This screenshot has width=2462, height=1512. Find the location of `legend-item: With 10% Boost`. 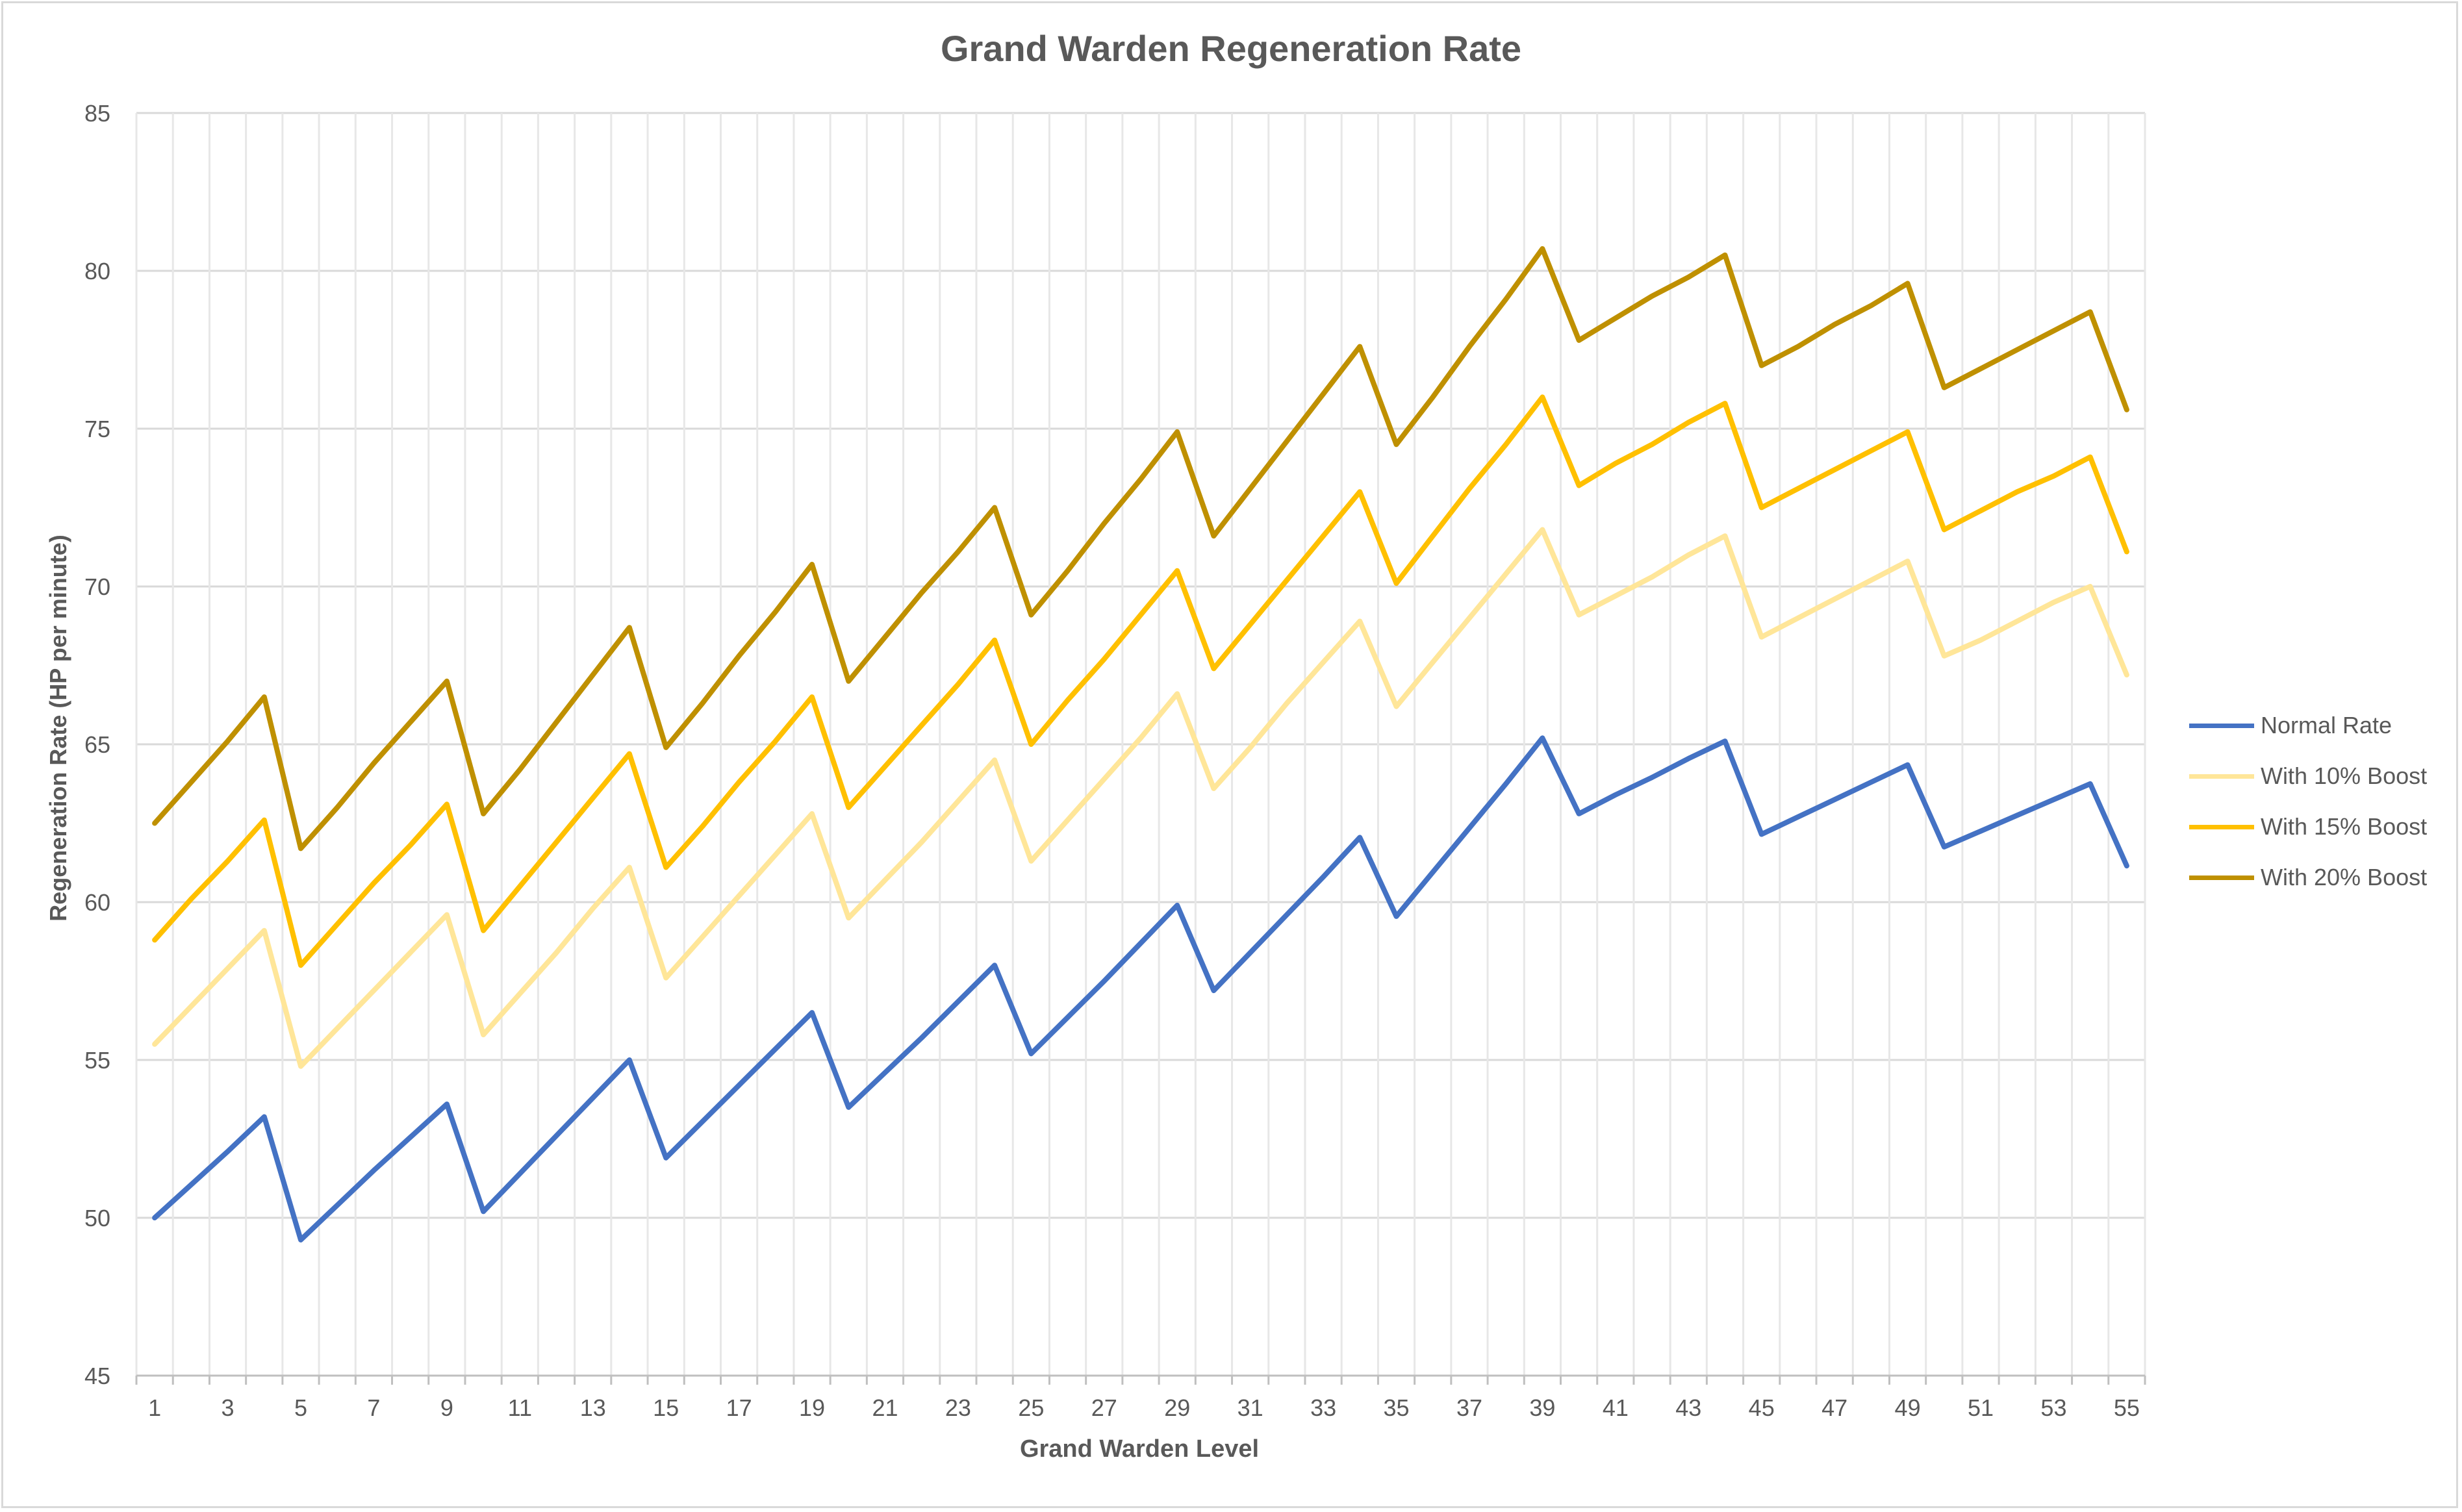

legend-item: With 10% Boost is located at coordinates (2319, 776).